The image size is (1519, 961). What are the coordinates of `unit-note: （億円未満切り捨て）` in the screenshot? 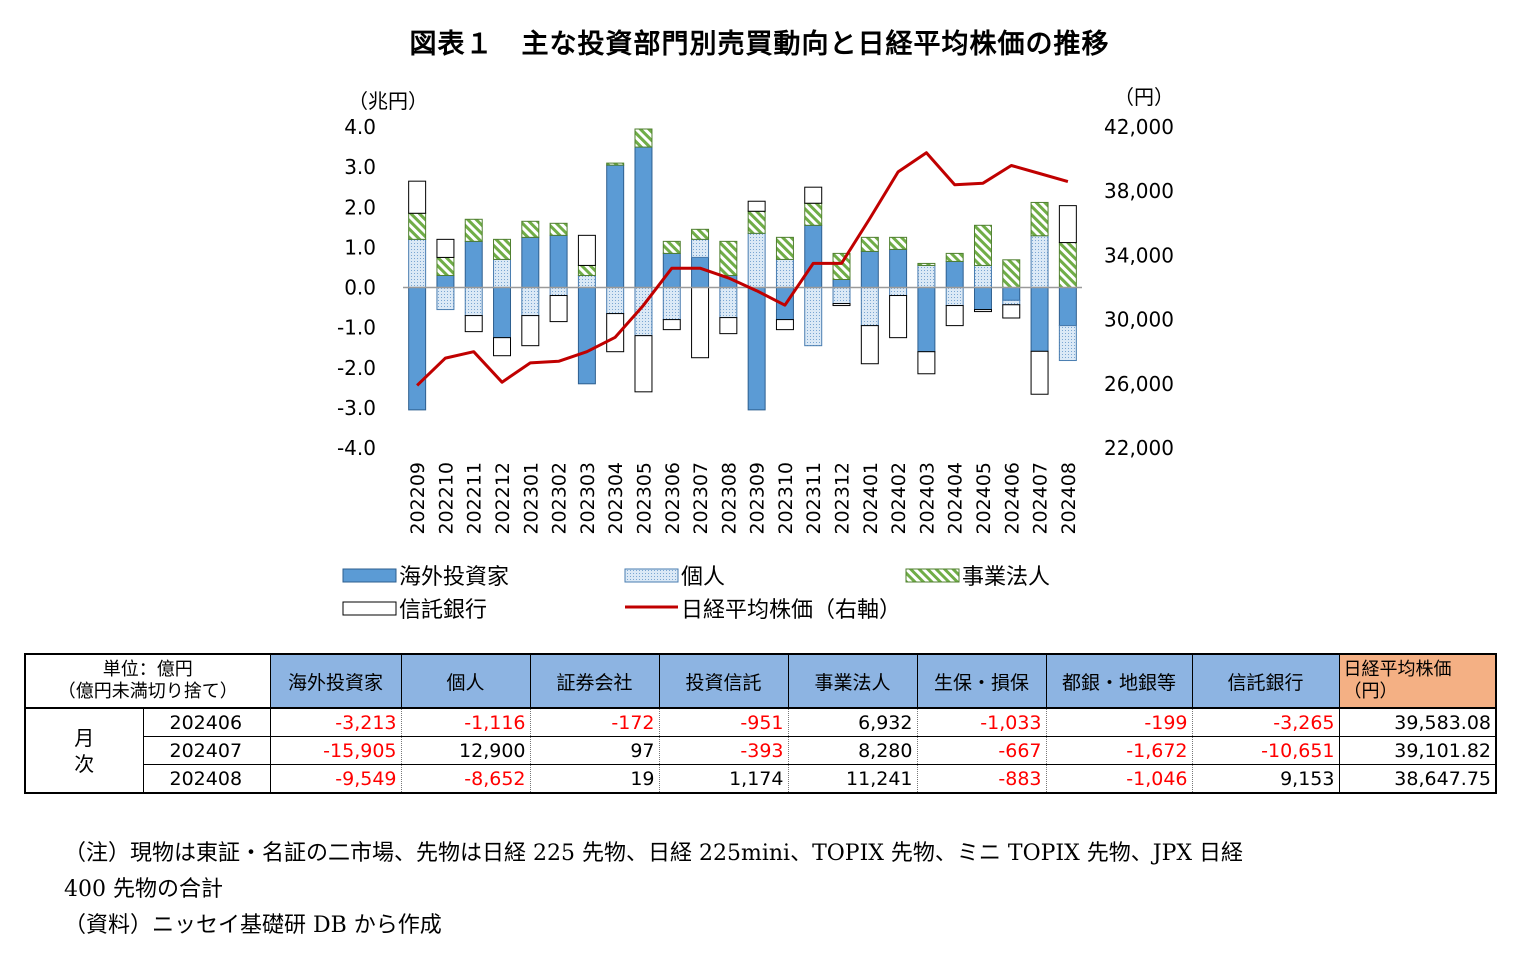 It's located at (147, 691).